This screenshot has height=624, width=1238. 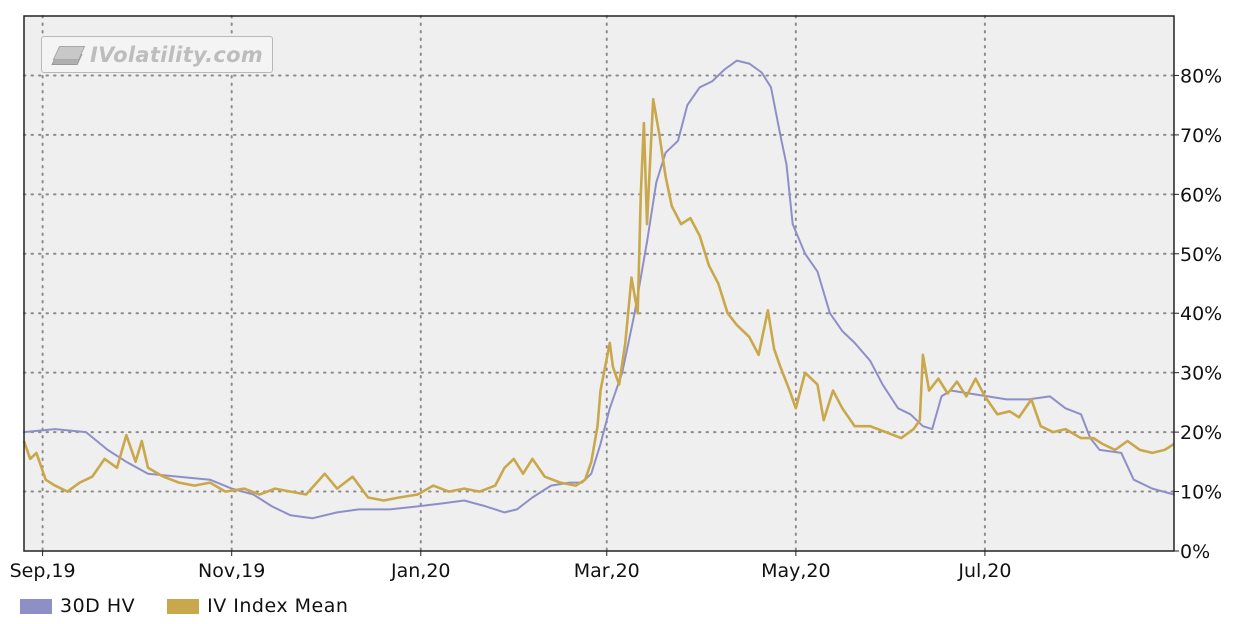 I want to click on logo-cube-icon, so click(x=68, y=55).